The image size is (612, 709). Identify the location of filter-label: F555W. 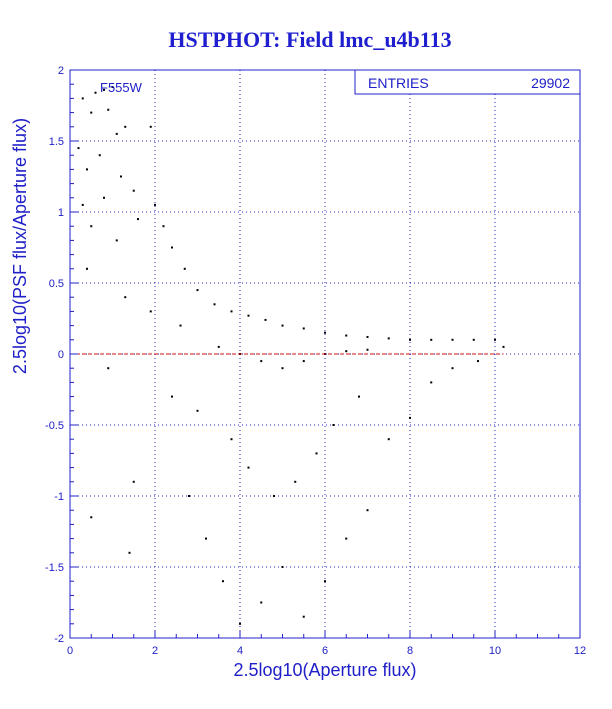
(121, 87).